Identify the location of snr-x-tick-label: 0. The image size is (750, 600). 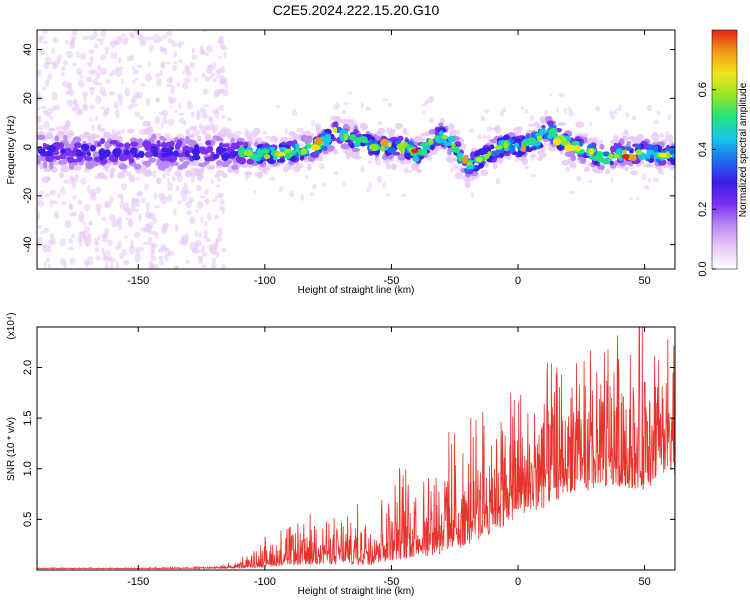
(518, 582).